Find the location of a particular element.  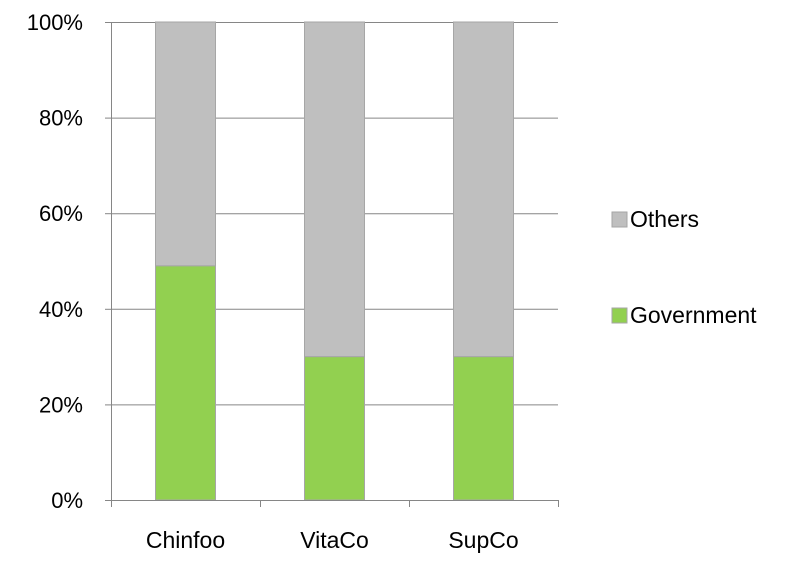

y-tick-label: 0% is located at coordinates (67, 500).